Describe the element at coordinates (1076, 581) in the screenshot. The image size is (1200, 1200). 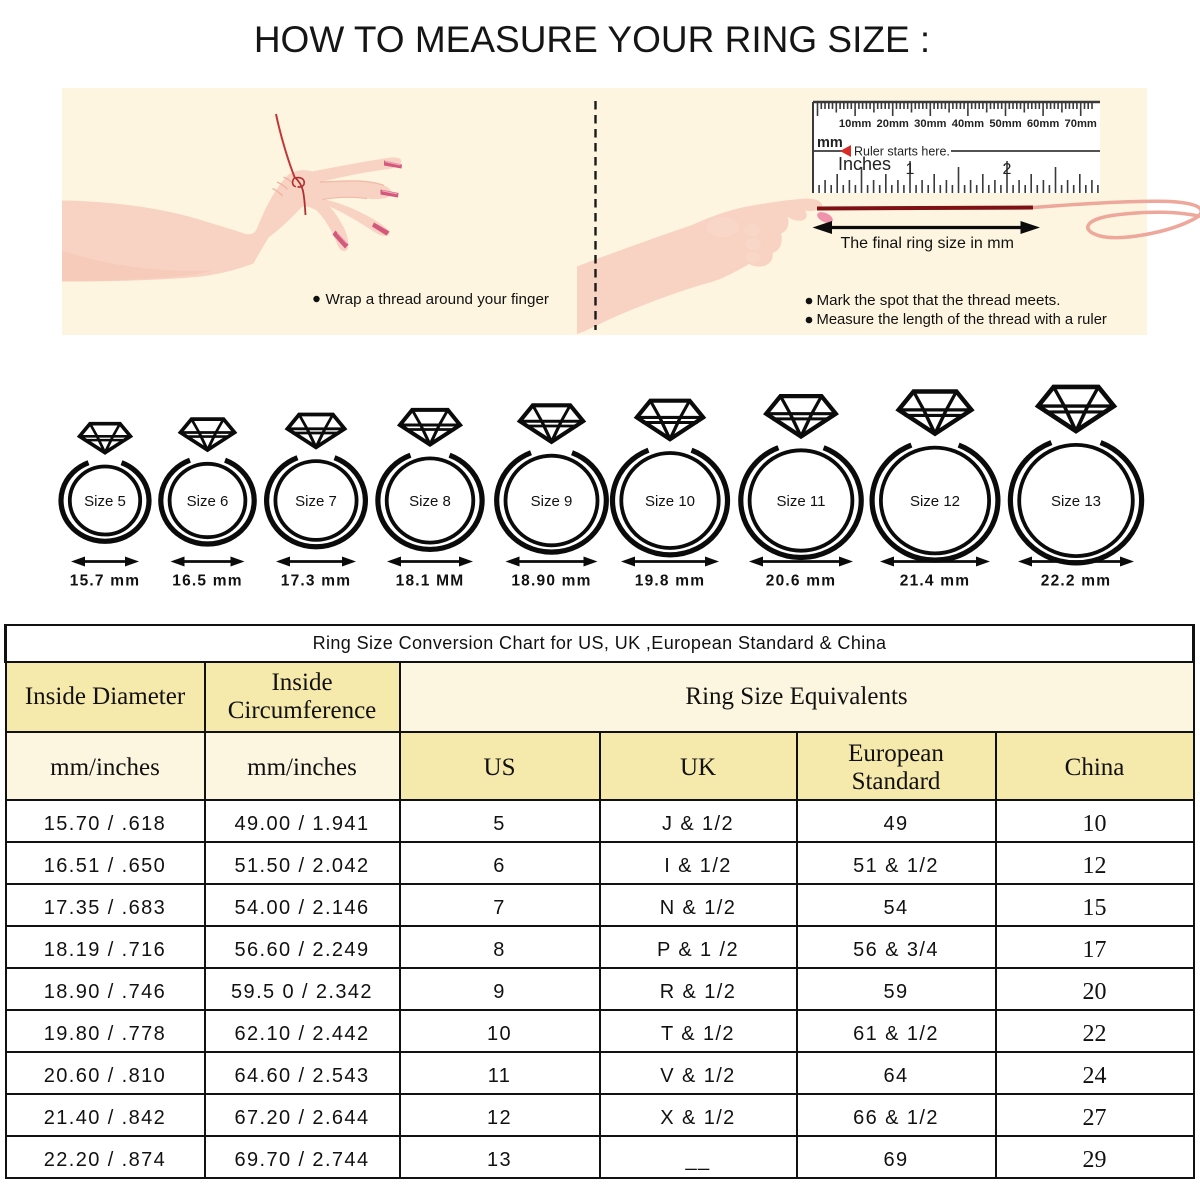
I see `svg-text: 22.2 mm` at that location.